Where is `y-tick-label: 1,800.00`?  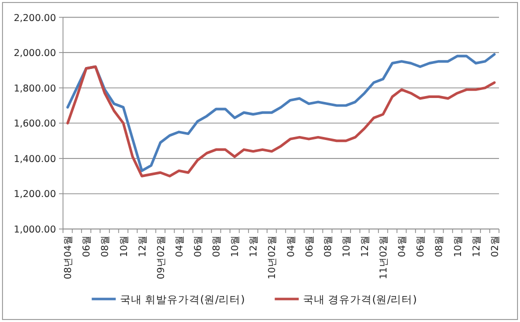 y-tick-label: 1,800.00 is located at coordinates (35, 88).